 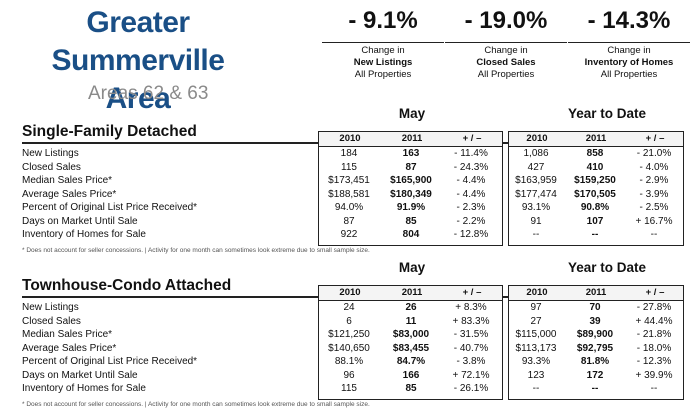 I want to click on ytd-change-cell: - 2.9%, so click(x=654, y=180).